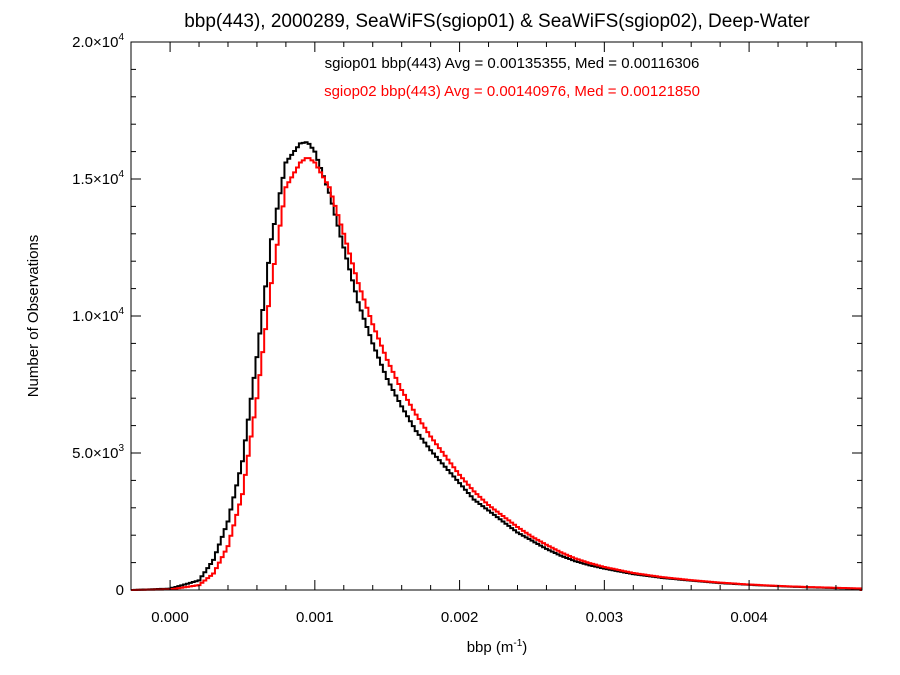 This screenshot has width=900, height=675. I want to click on y-tick-label: 2.0×10⁴, so click(98, 41).